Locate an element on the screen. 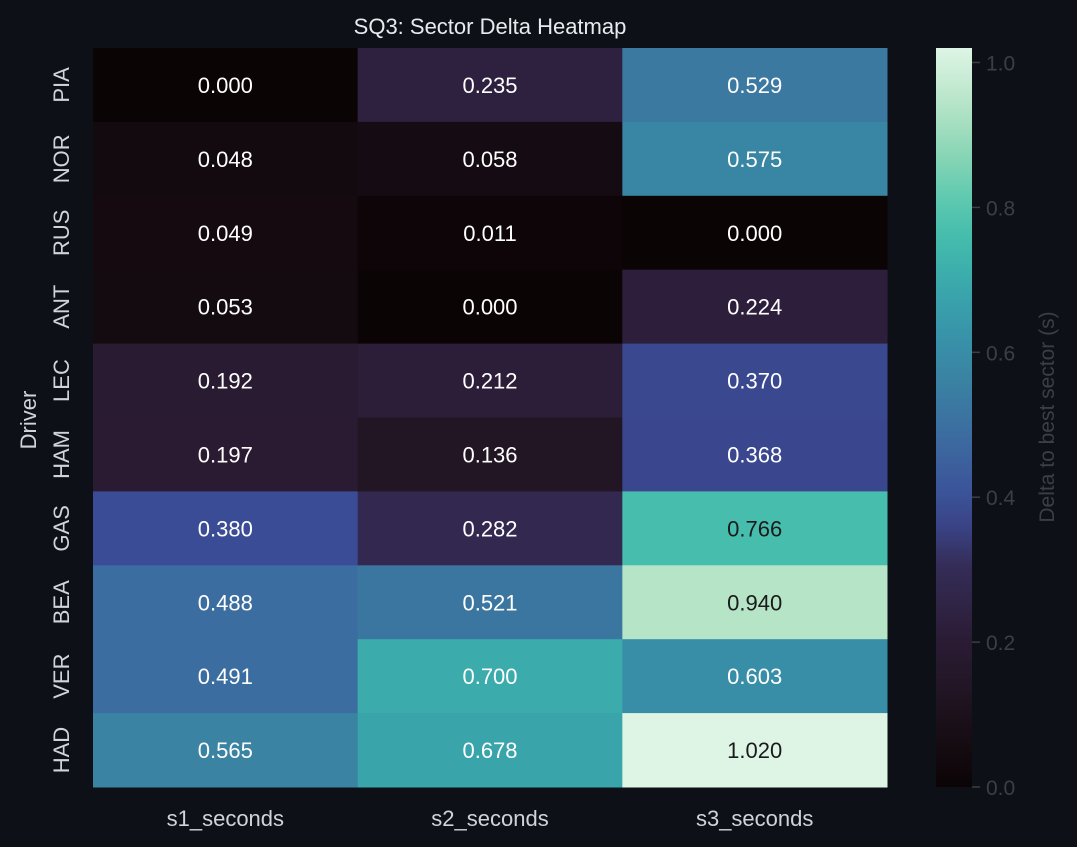 Image resolution: width=1077 pixels, height=847 pixels. cell-value-label: 0.565 is located at coordinates (225, 750).